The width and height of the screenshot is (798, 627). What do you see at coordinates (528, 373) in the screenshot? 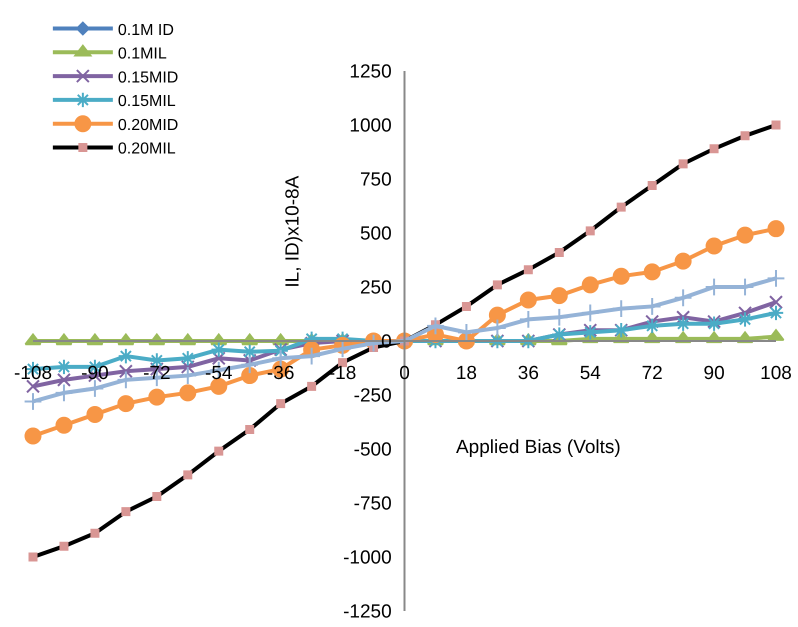
I see `x-tick-label: 36` at bounding box center [528, 373].